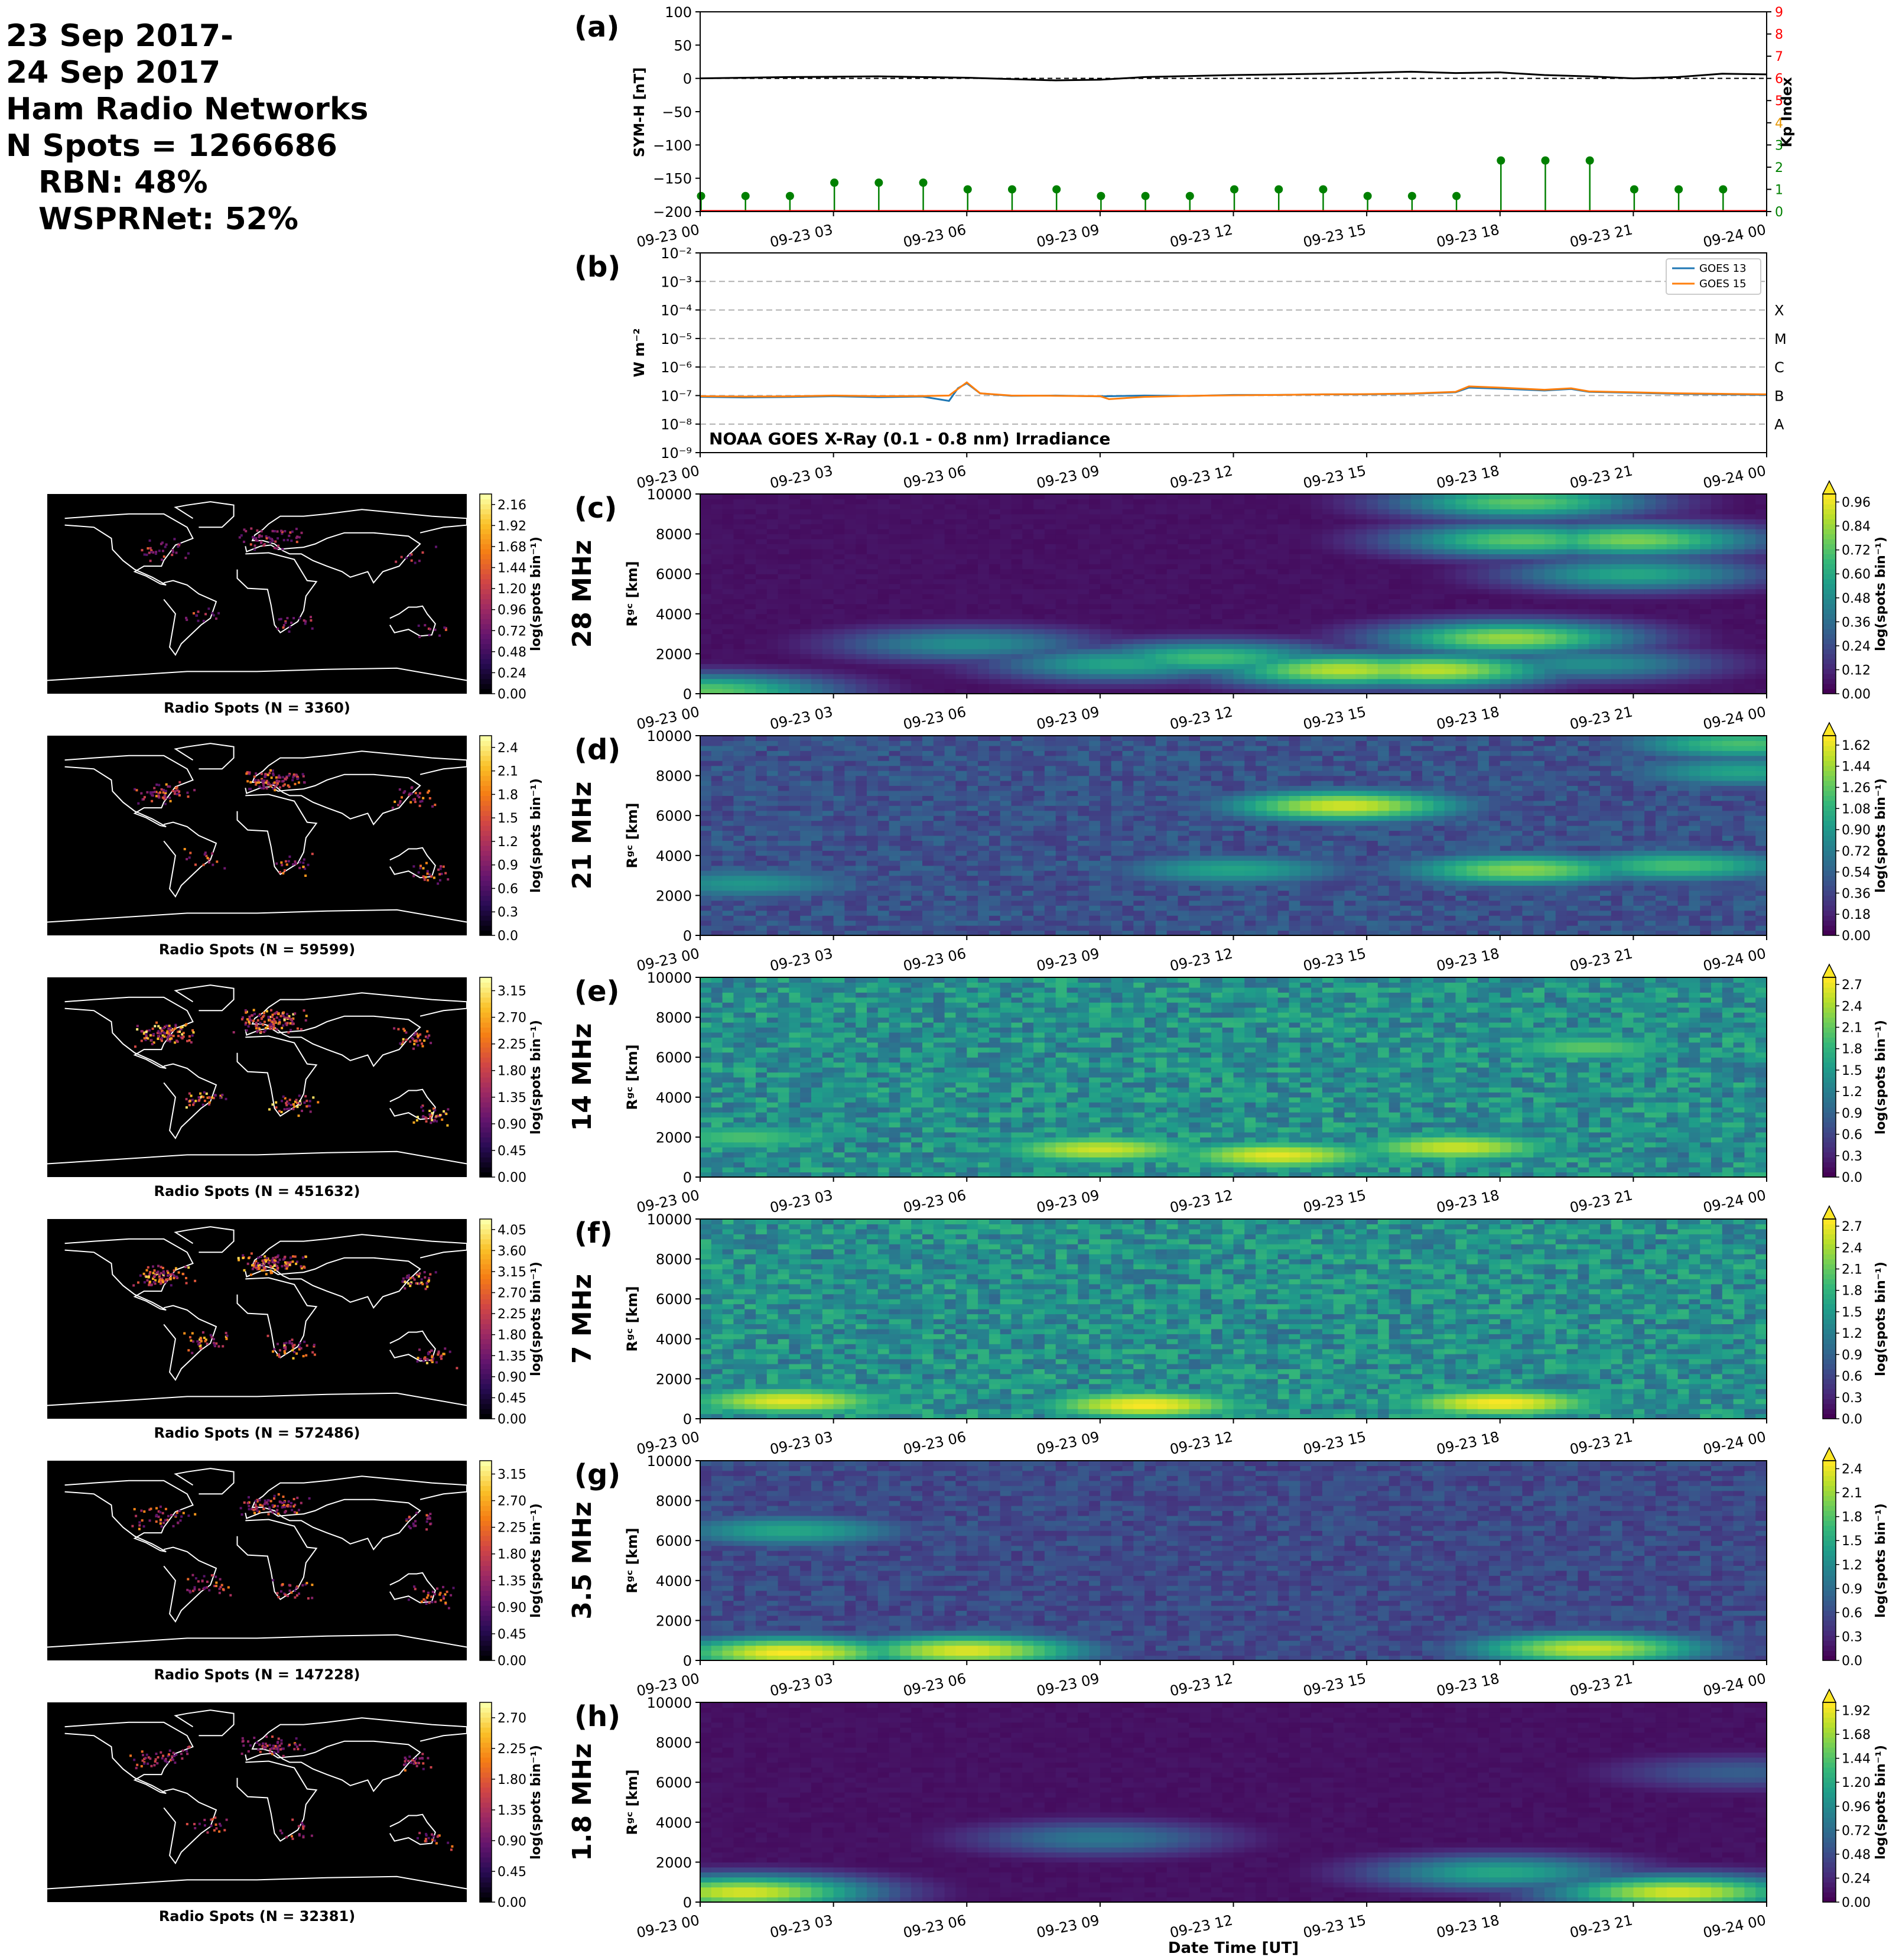 The height and width of the screenshot is (1960, 1899). Describe the element at coordinates (672, 179) in the screenshot. I see `y-tick-label: −150` at that location.